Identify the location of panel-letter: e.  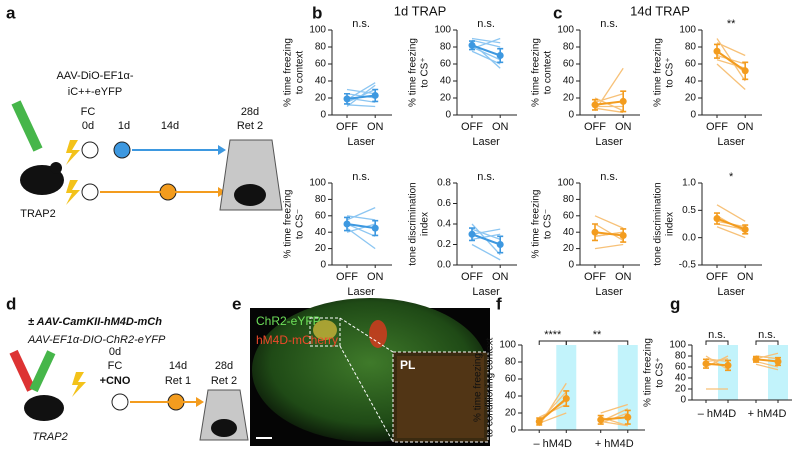
(236, 303).